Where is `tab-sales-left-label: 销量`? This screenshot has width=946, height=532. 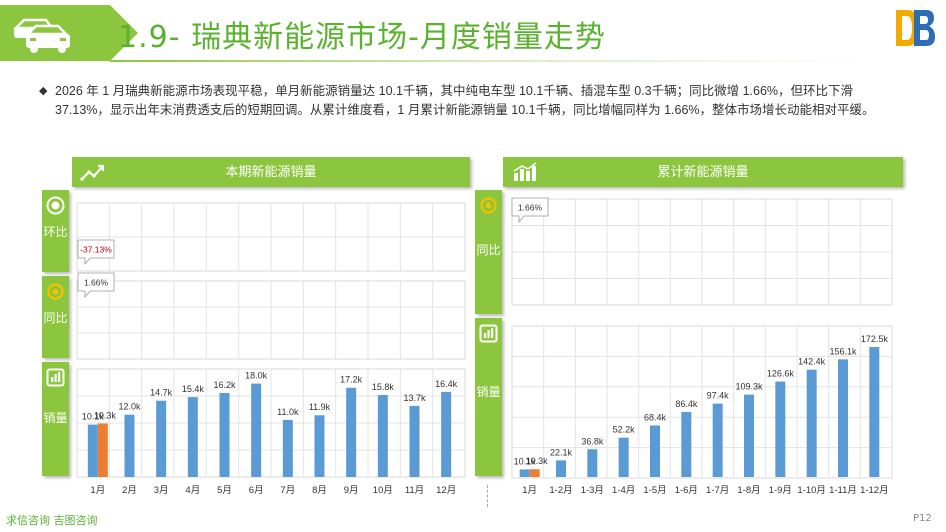 tab-sales-left-label: 销量 is located at coordinates (55, 418).